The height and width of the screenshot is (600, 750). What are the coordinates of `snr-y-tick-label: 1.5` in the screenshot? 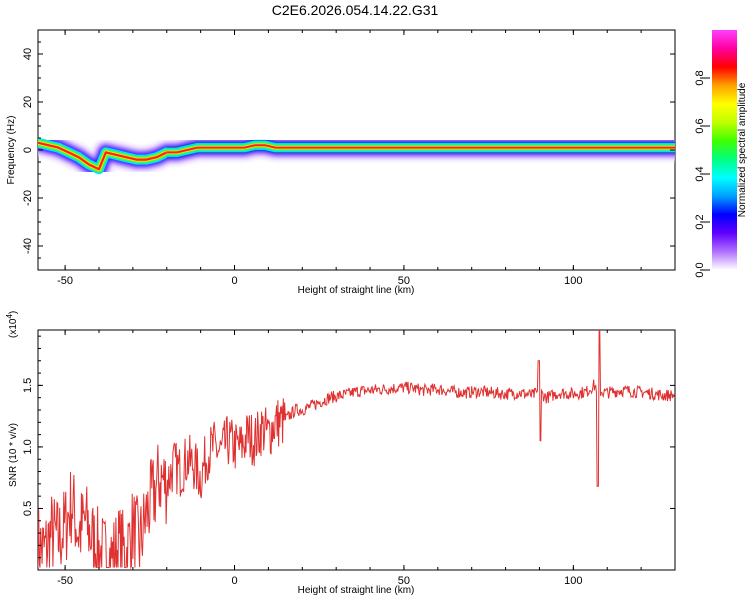 It's located at (28, 385).